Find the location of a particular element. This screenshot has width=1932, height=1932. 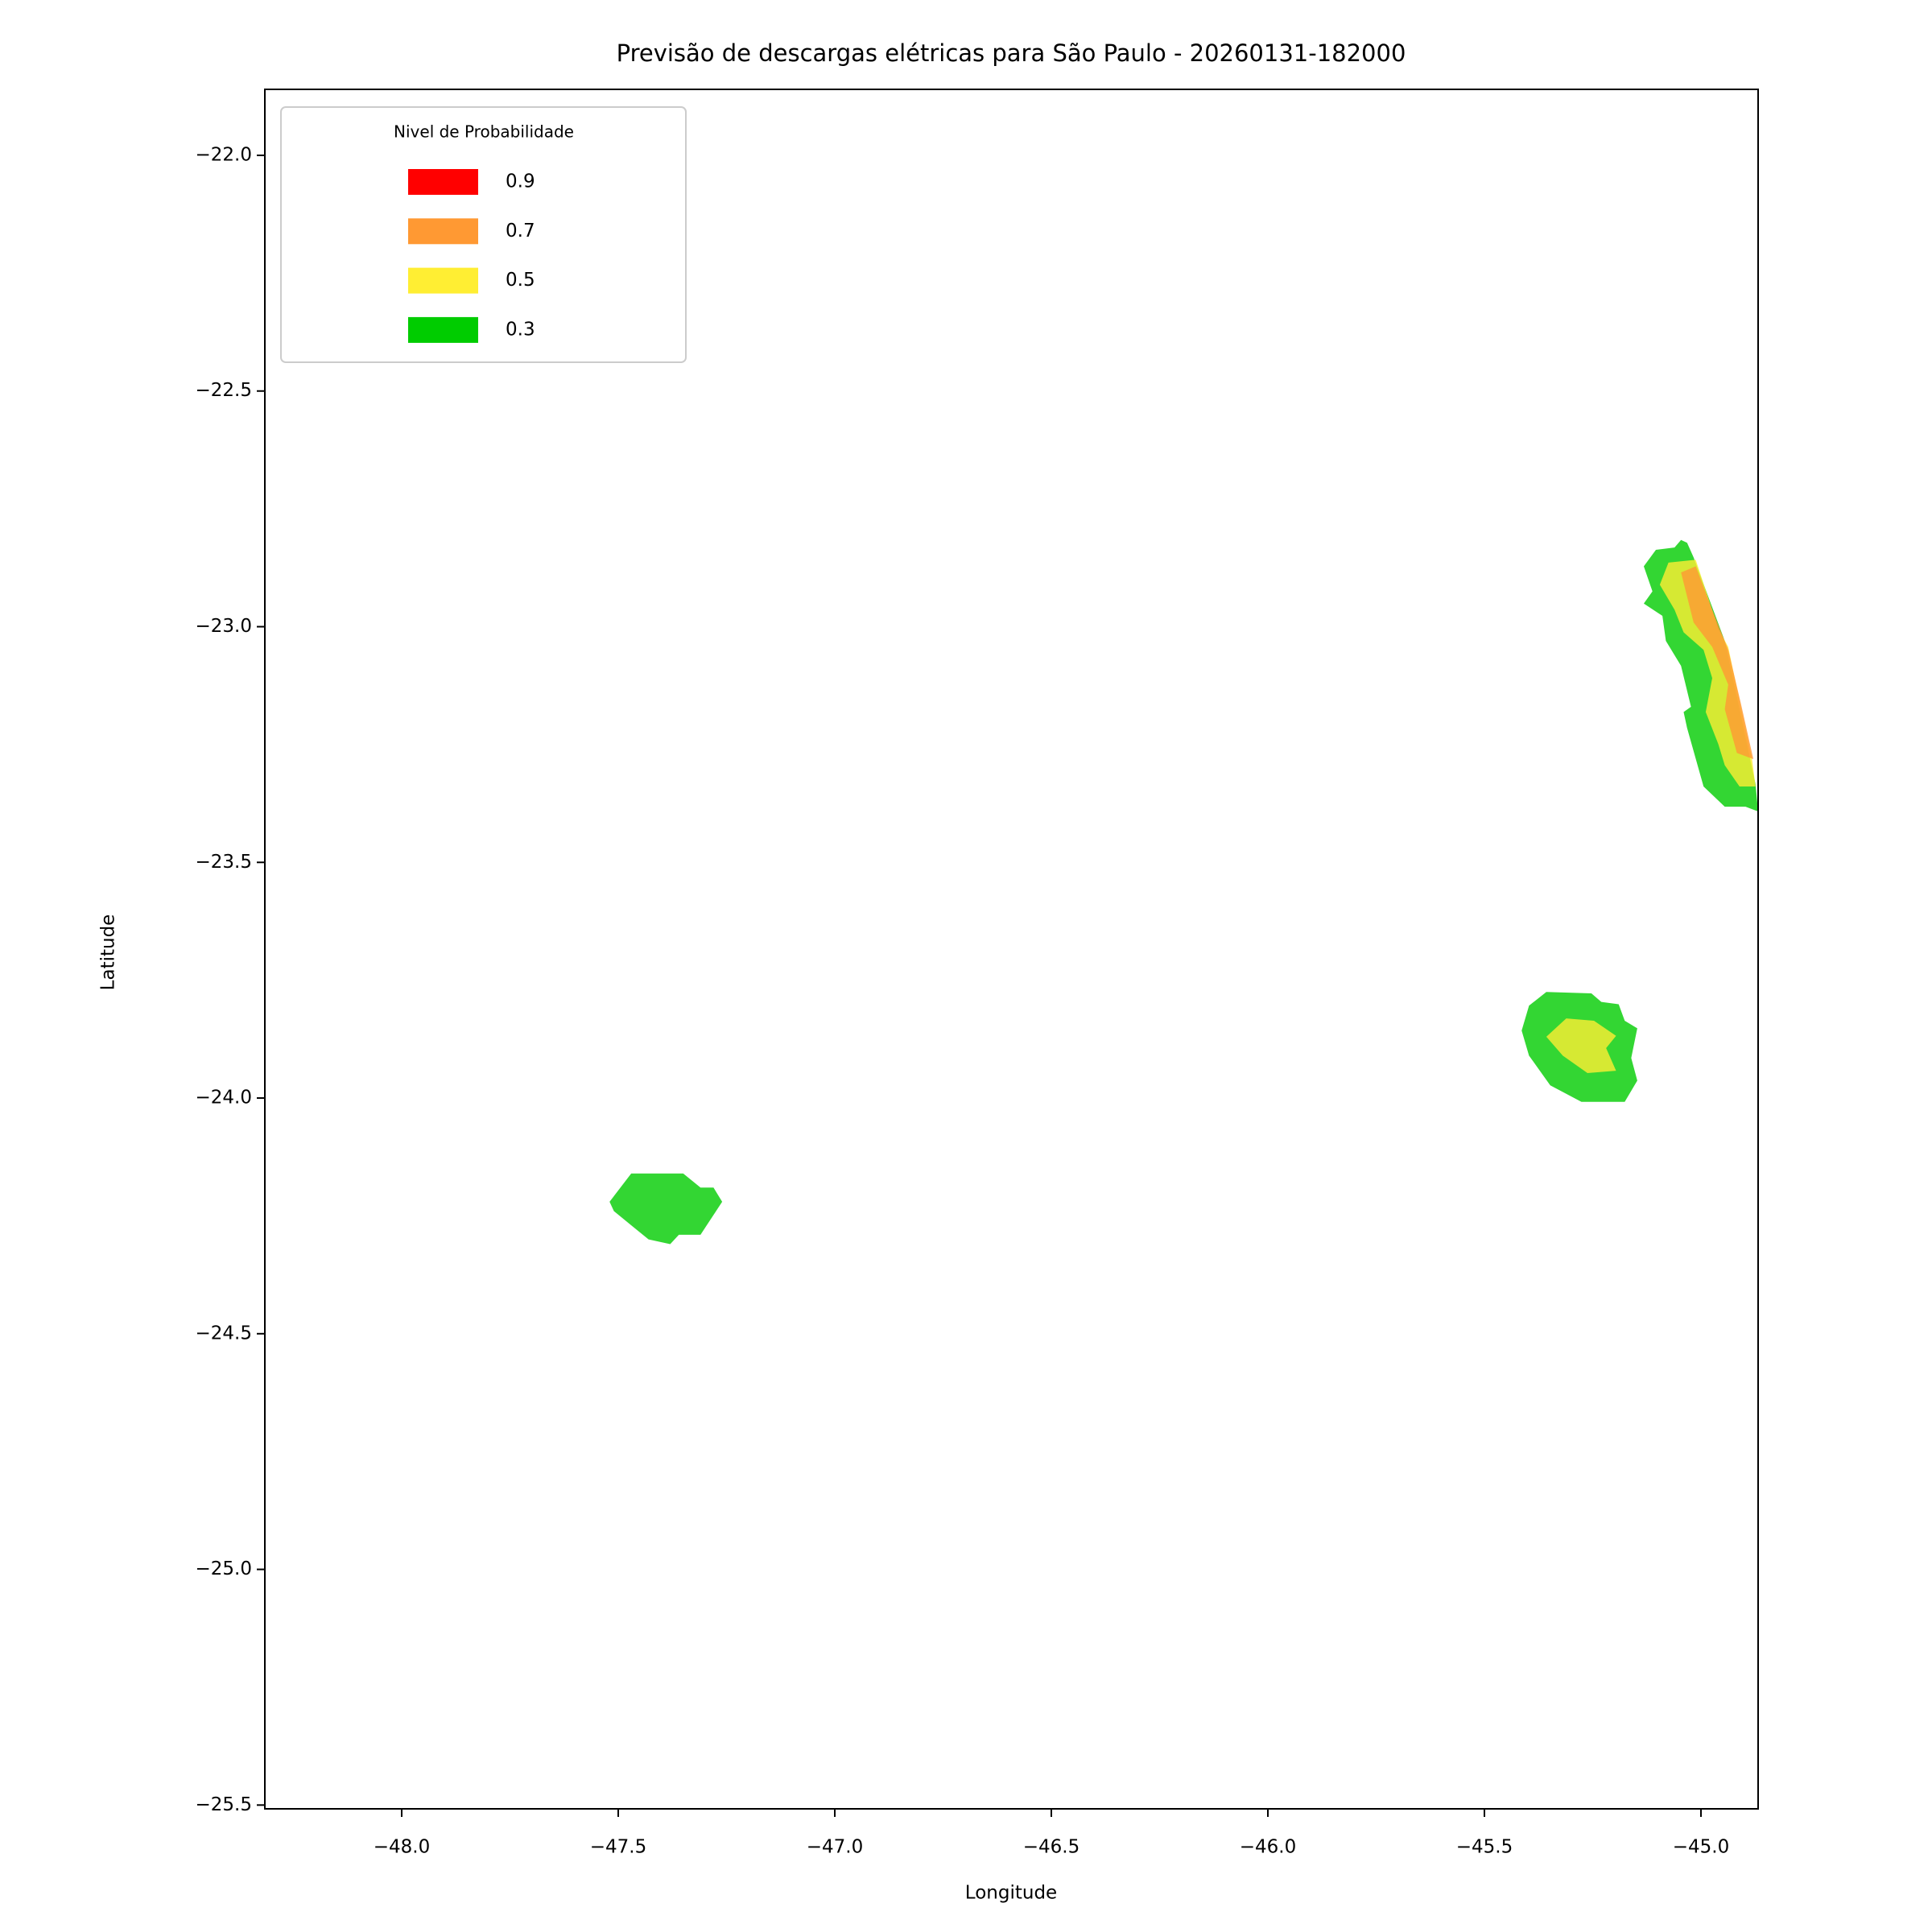

y-tick-label: −25.0 is located at coordinates (224, 1568).